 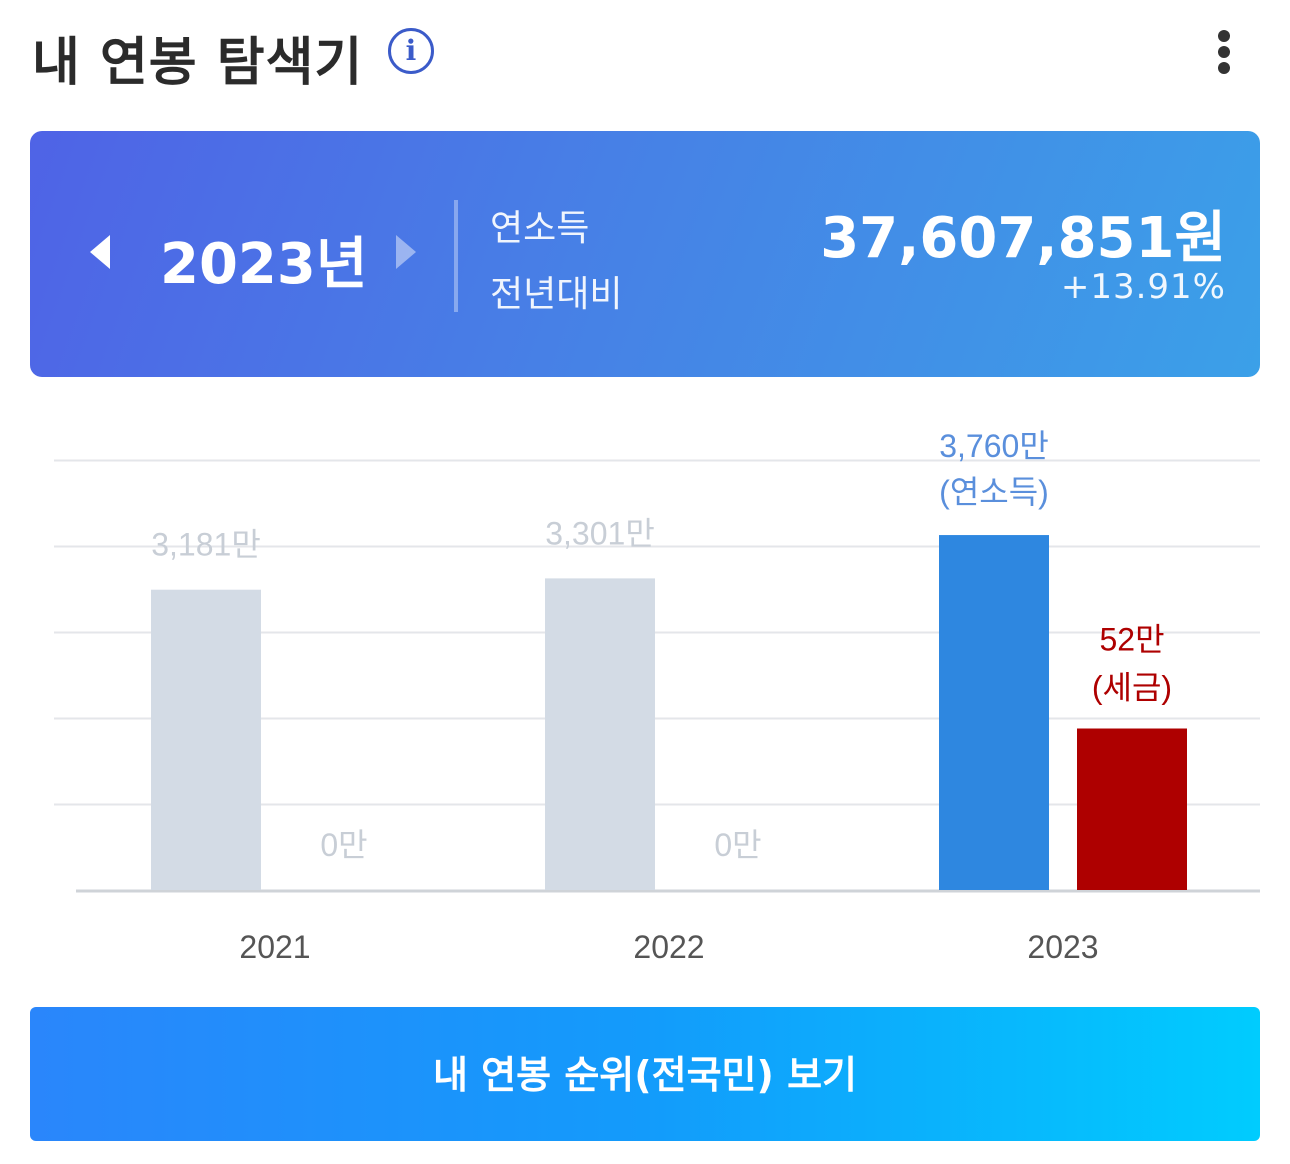 I want to click on page-title: 내 연봉 탐색기, so click(x=198, y=63).